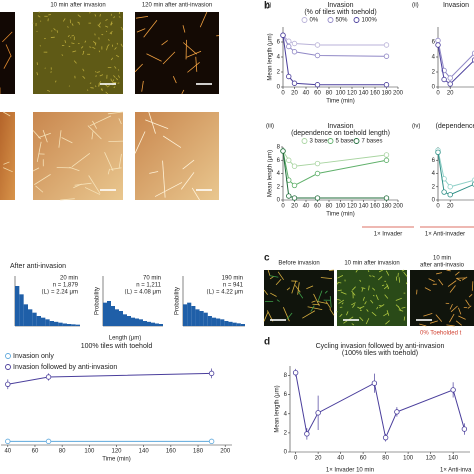 This screenshot has height=474, width=474. Describe the element at coordinates (267, 342) in the screenshot. I see `panel-label: d` at that location.